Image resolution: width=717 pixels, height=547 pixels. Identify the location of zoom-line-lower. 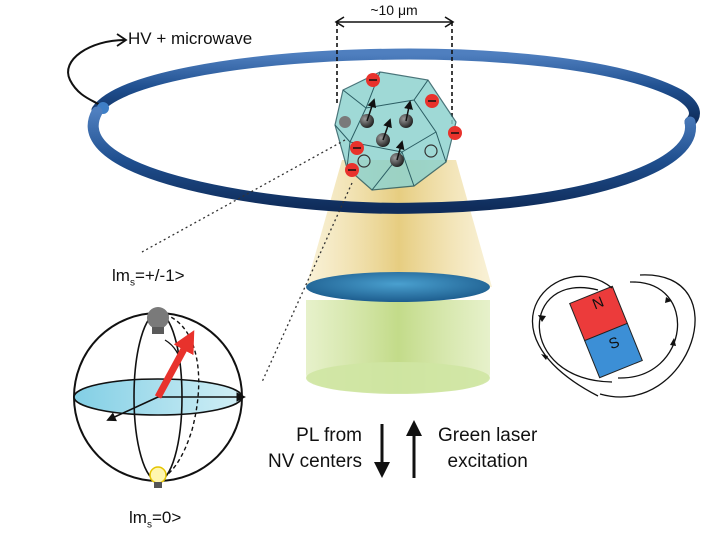
(307, 282).